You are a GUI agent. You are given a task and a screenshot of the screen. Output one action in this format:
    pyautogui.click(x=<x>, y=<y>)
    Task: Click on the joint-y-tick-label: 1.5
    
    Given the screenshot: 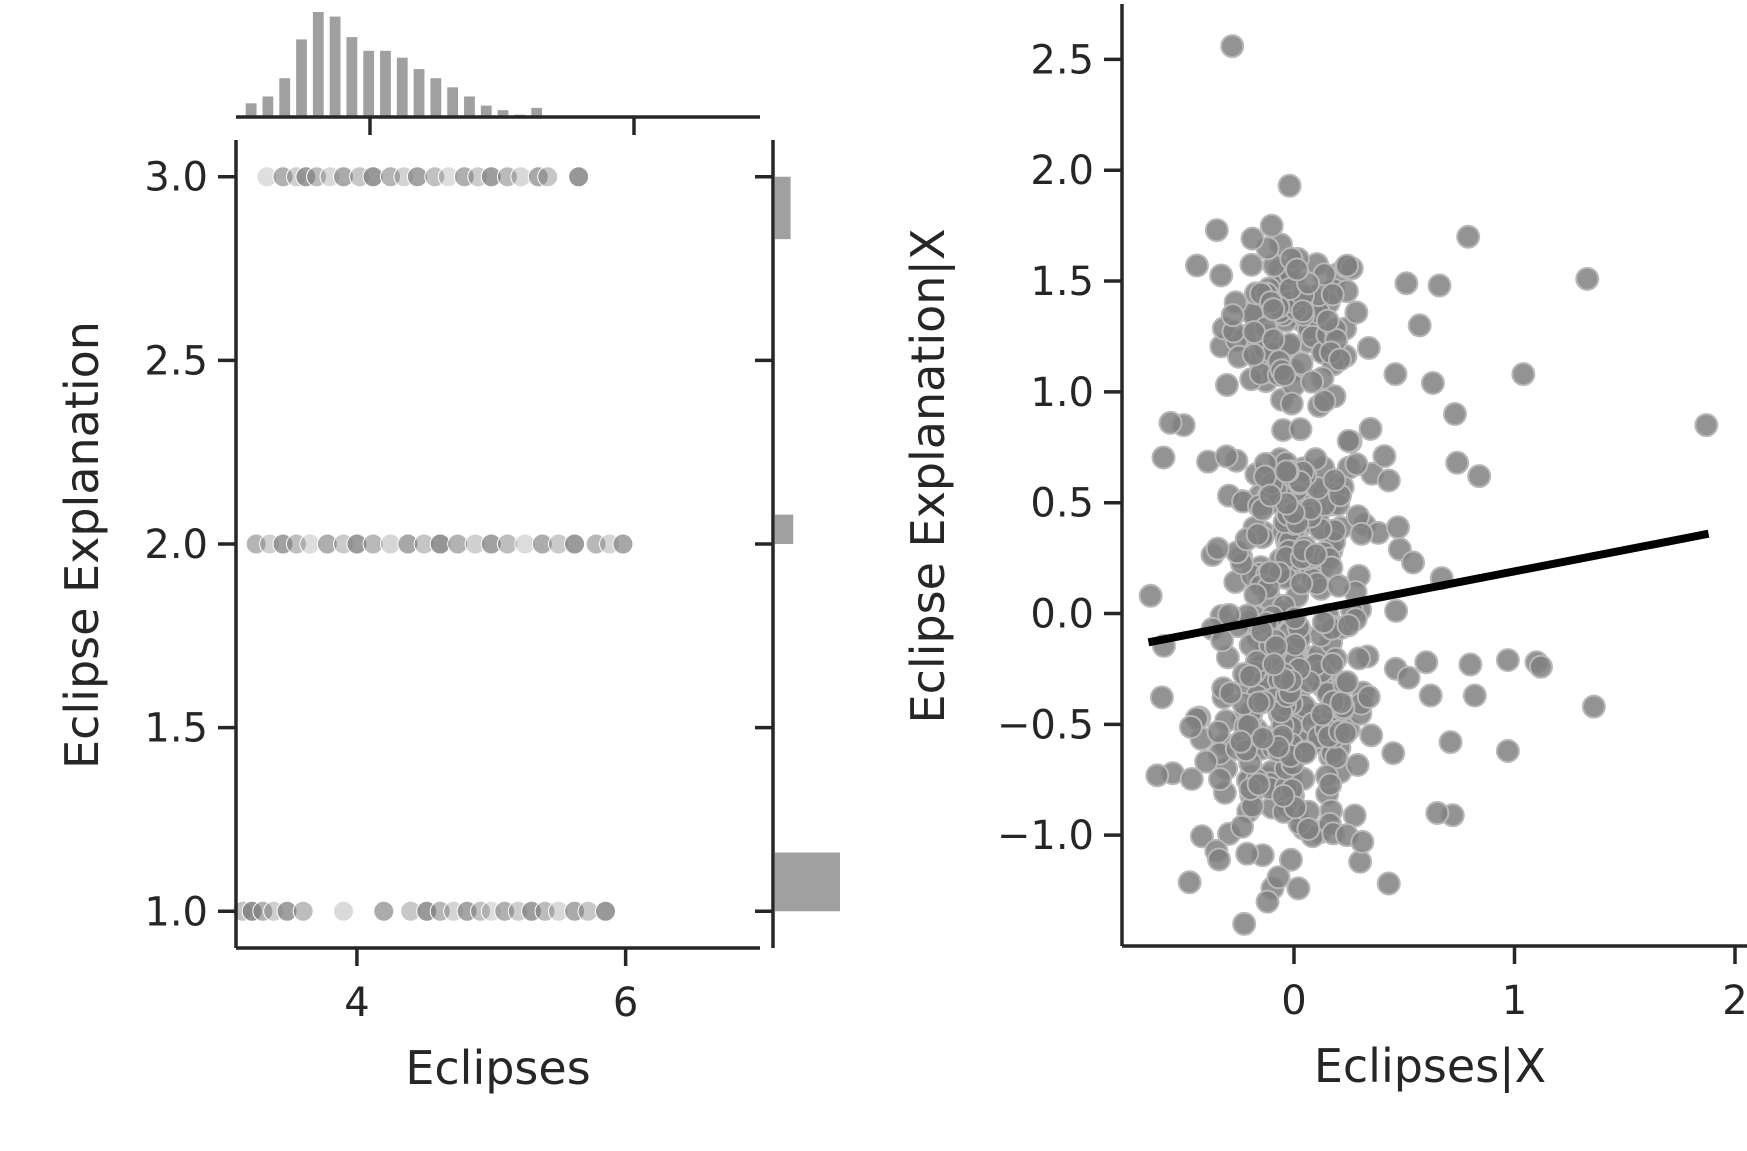 What is the action you would take?
    pyautogui.click(x=176, y=729)
    